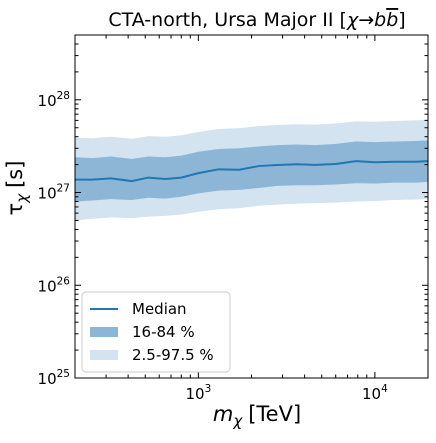 The height and width of the screenshot is (443, 436). What do you see at coordinates (375, 393) in the screenshot?
I see `x-tick-label: 10⁴` at bounding box center [375, 393].